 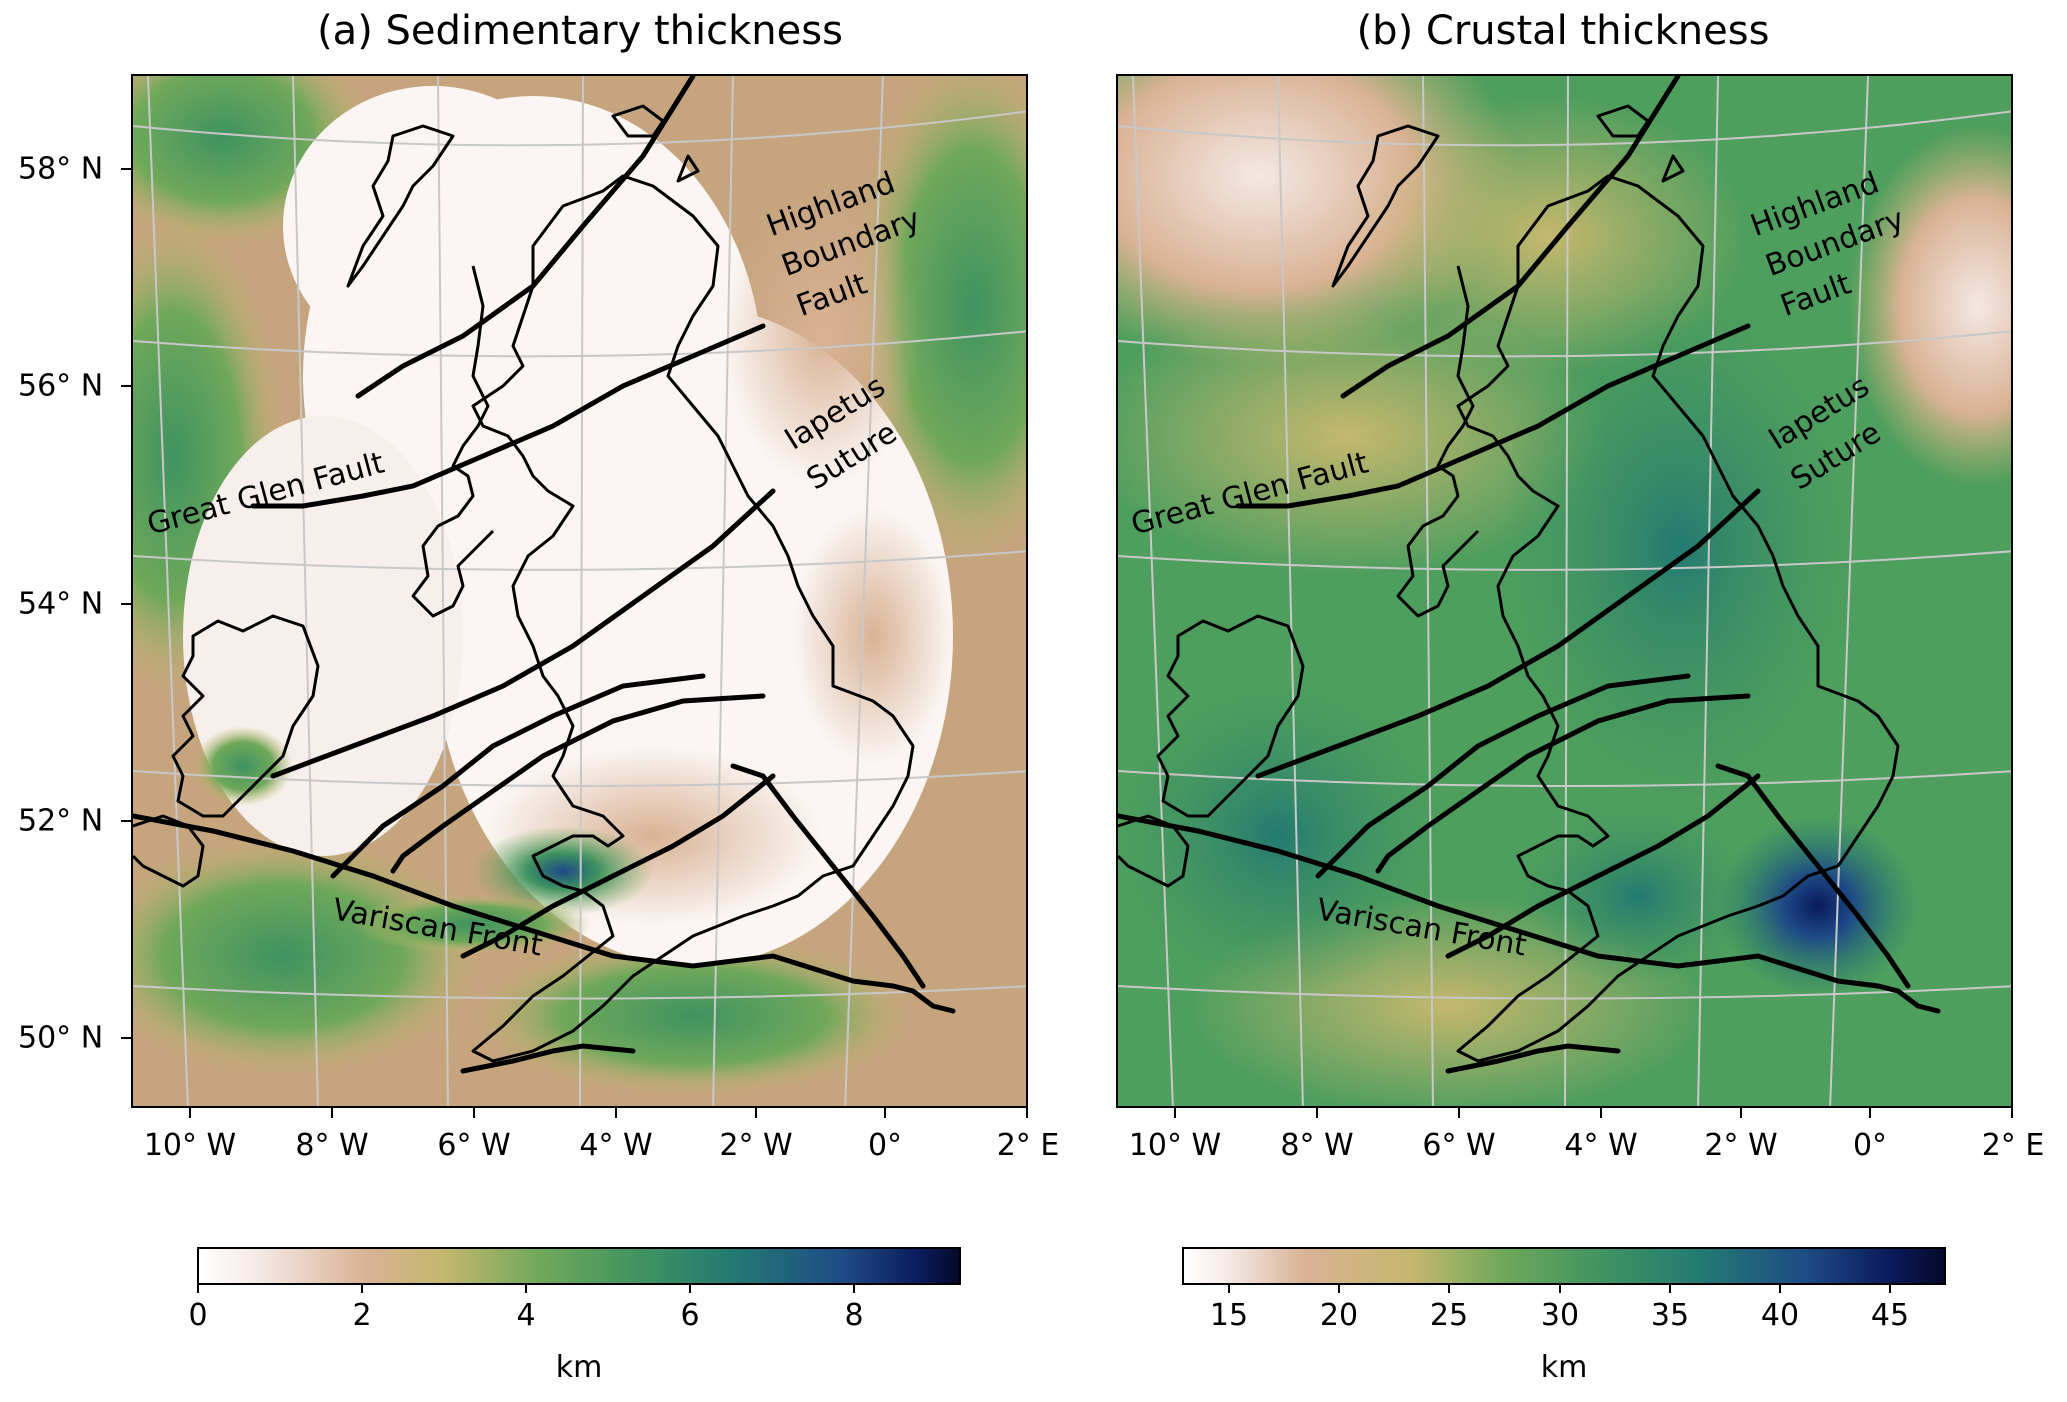 I want to click on sed-green-sw, so click(x=308, y=956).